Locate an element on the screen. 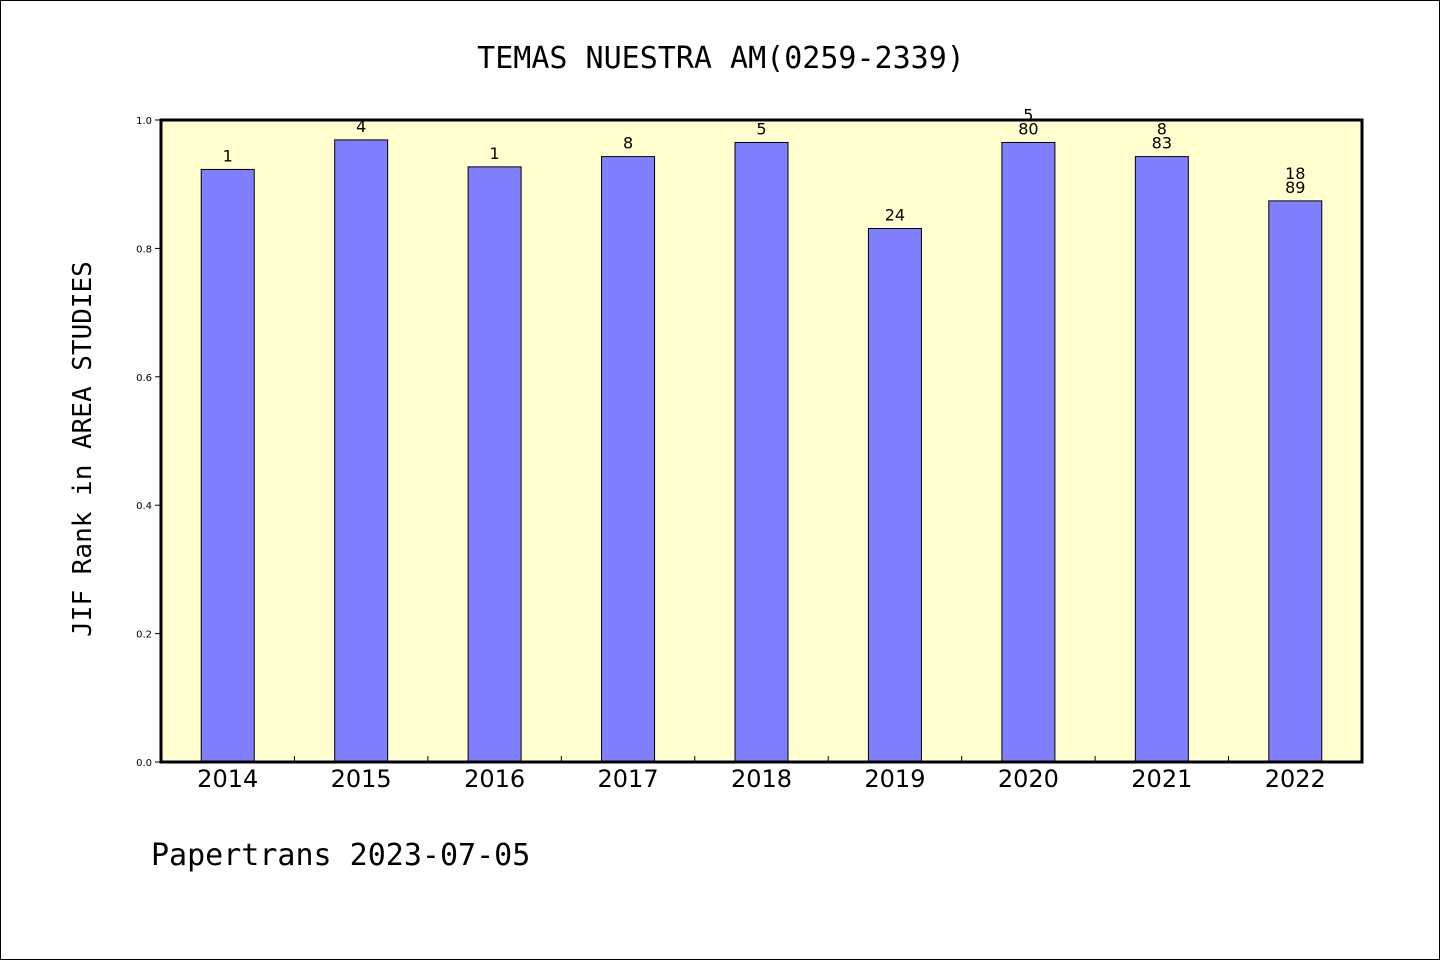 The image size is (1440, 961). bar-value-label: 4 is located at coordinates (361, 126).